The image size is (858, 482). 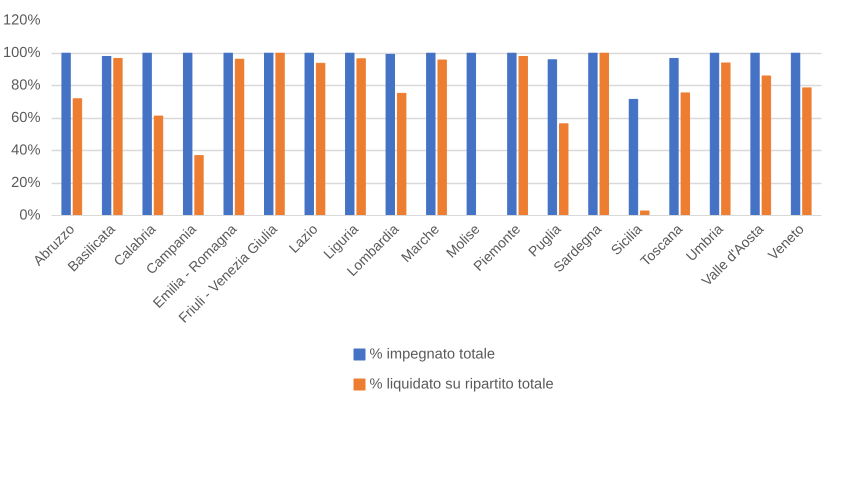 What do you see at coordinates (432, 354) in the screenshot?
I see `legend-label: % impegnato totale` at bounding box center [432, 354].